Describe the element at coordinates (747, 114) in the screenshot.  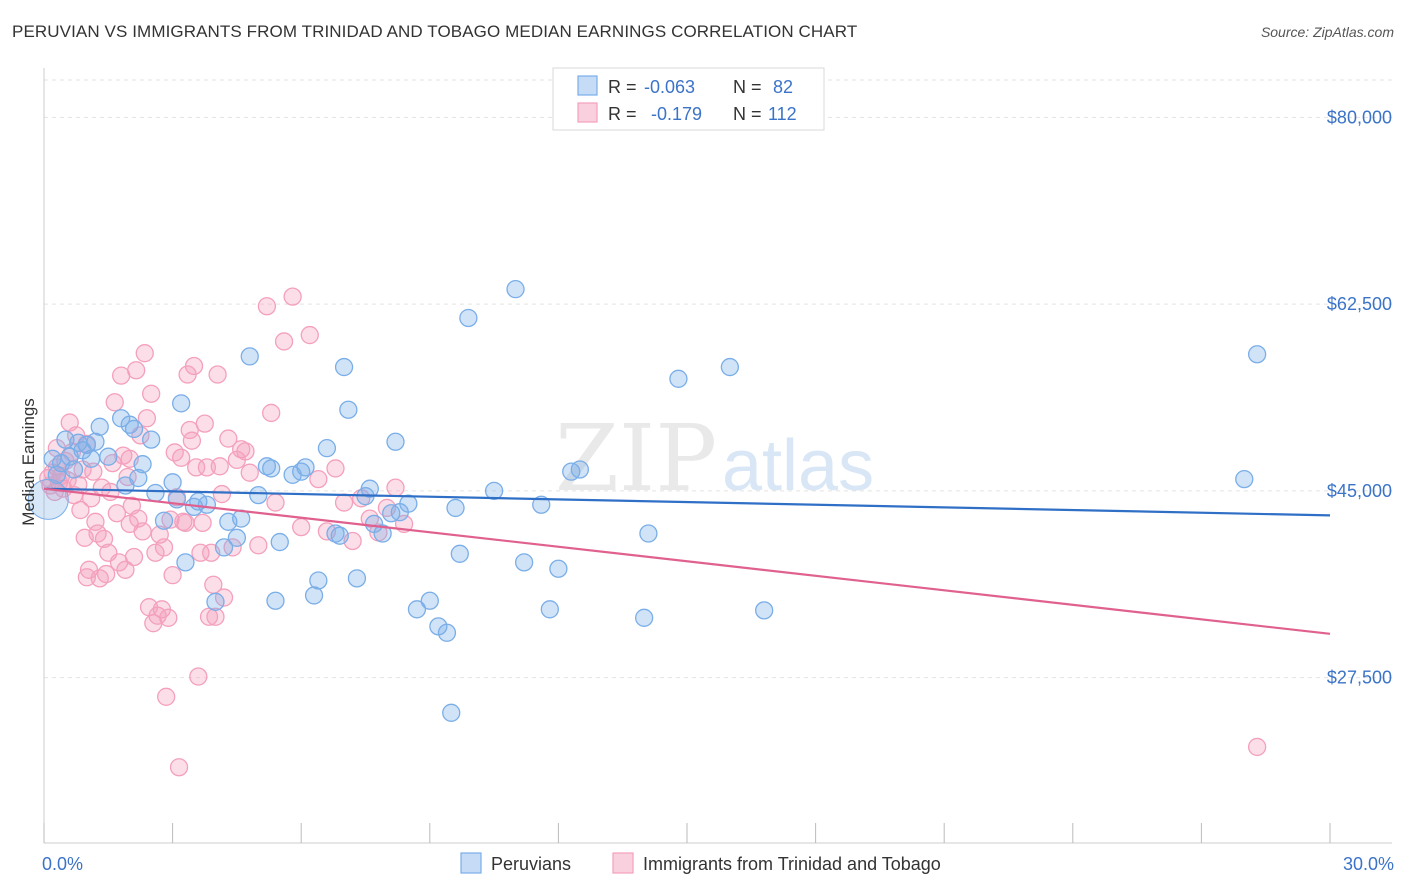
I see `legend-n-label-2: N =` at that location.